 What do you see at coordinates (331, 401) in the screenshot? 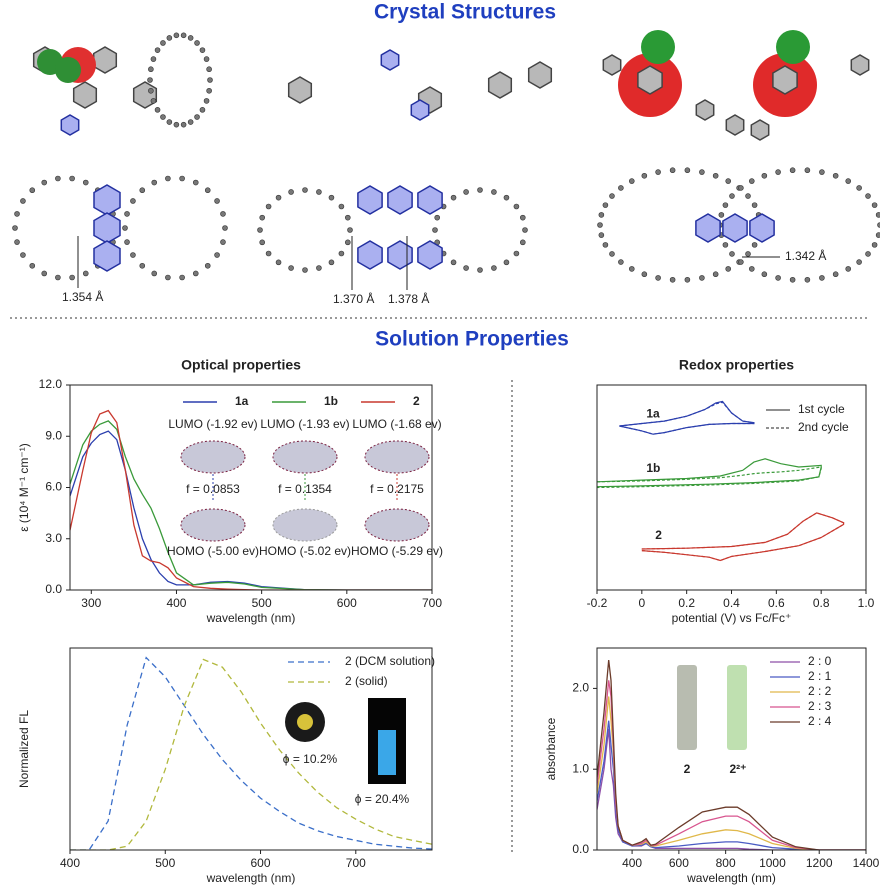
I see `legend-label: 1b` at bounding box center [331, 401].